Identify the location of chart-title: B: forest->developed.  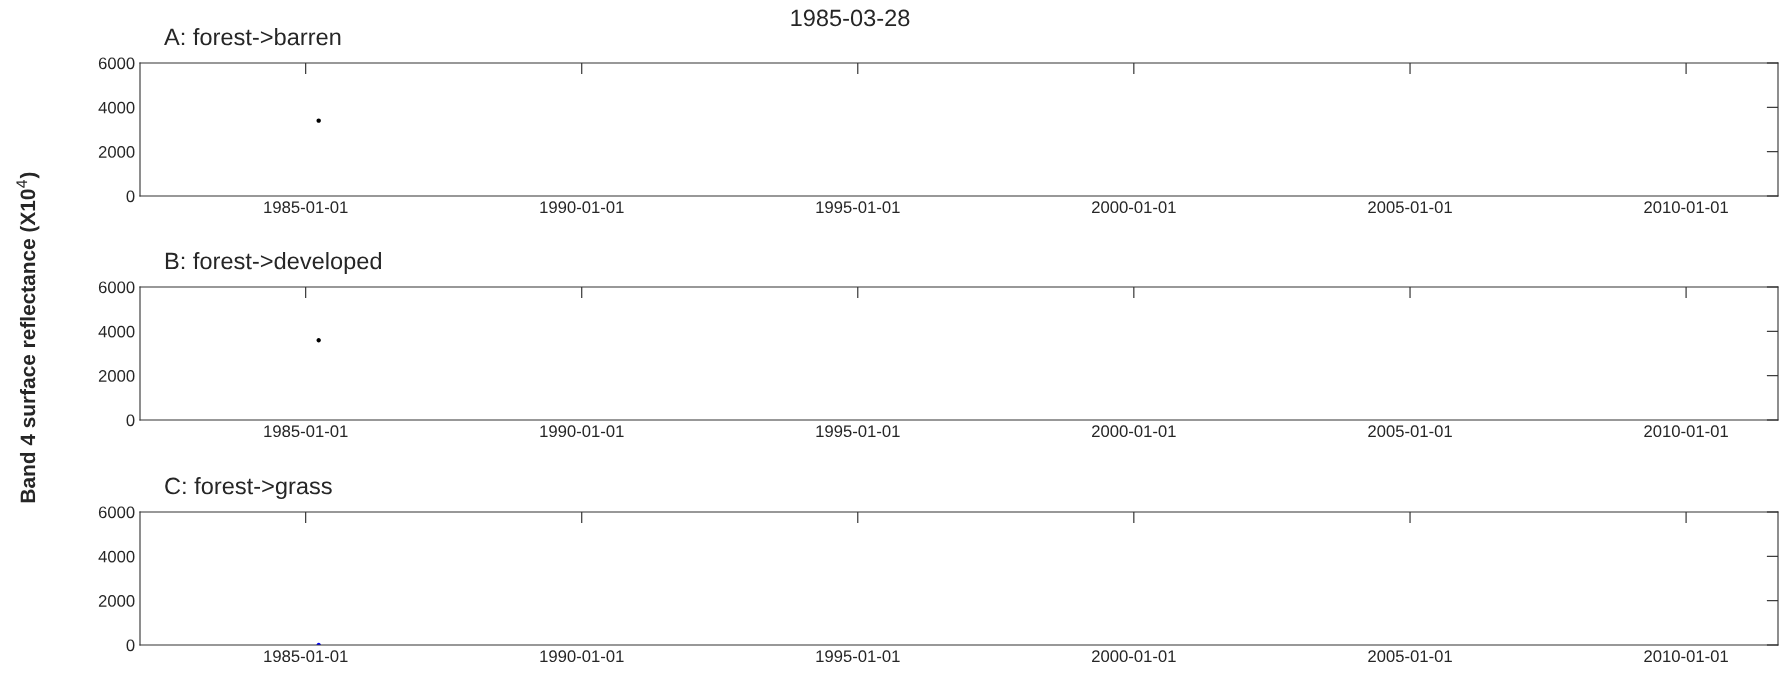
(273, 262).